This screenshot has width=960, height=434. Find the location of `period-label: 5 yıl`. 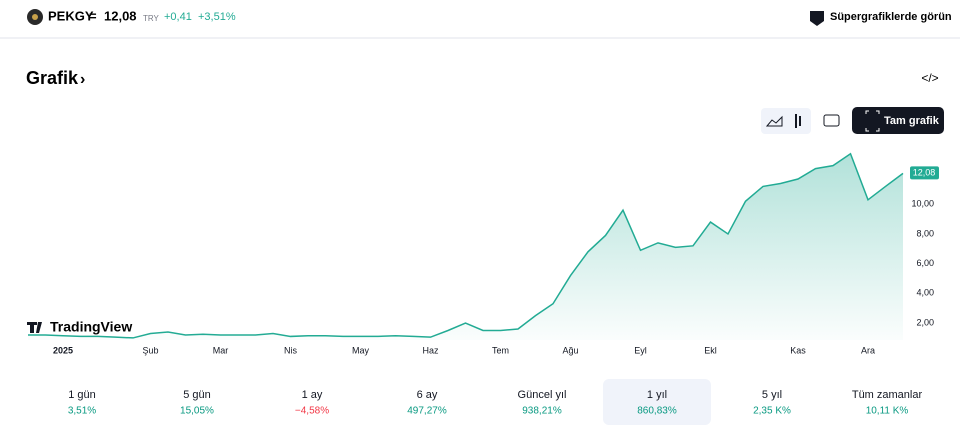

period-label: 5 yıl is located at coordinates (772, 395).